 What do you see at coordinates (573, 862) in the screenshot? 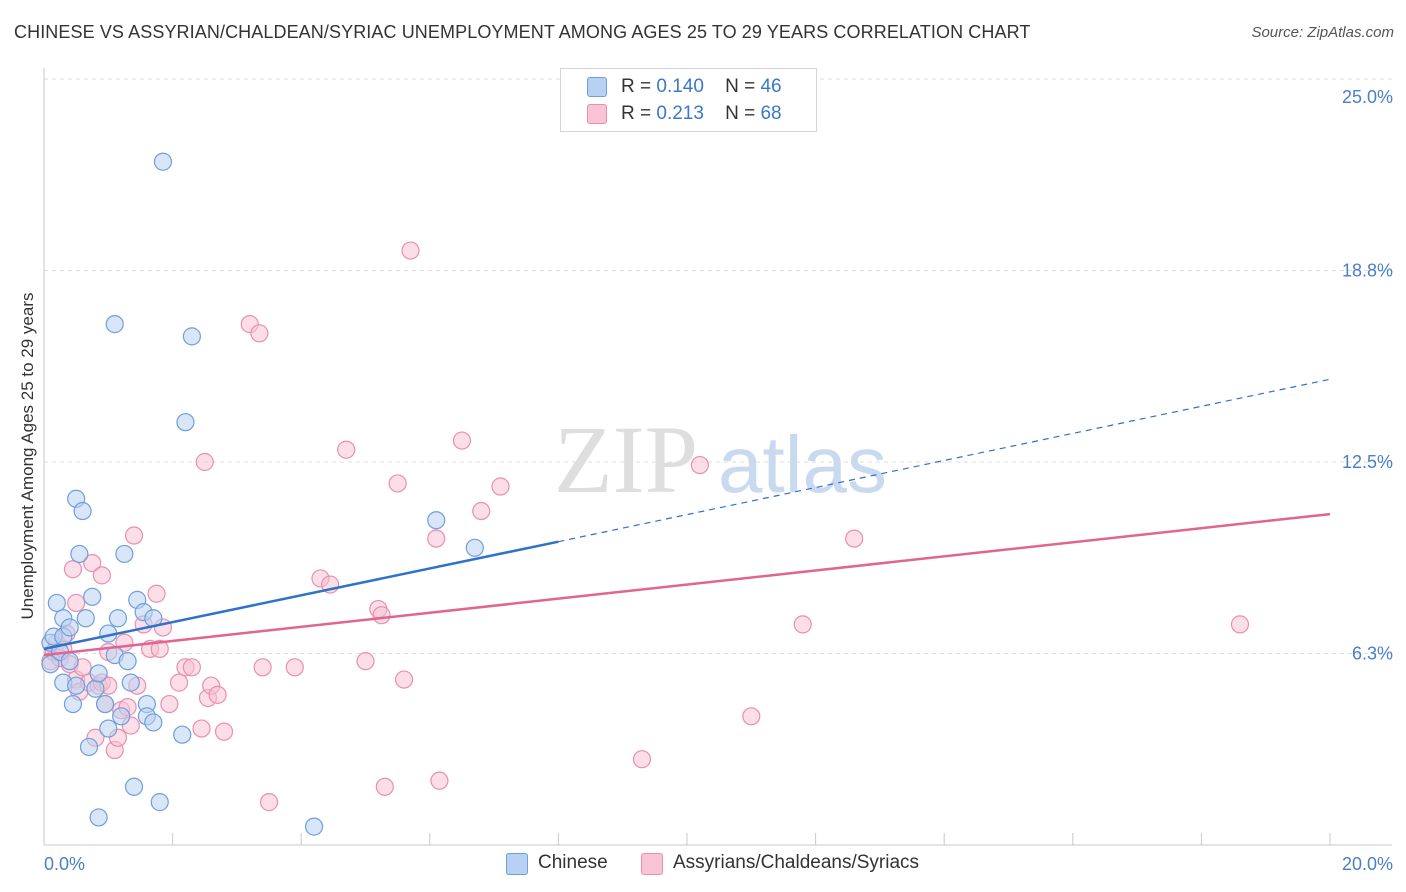
I see `series-legend-label-chinese: Chinese` at bounding box center [573, 862].